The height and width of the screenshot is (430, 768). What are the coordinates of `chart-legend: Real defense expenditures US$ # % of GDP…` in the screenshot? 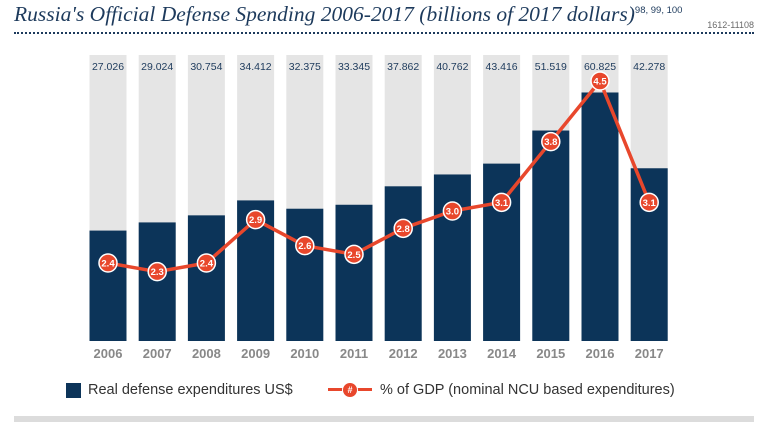 It's located at (406, 392).